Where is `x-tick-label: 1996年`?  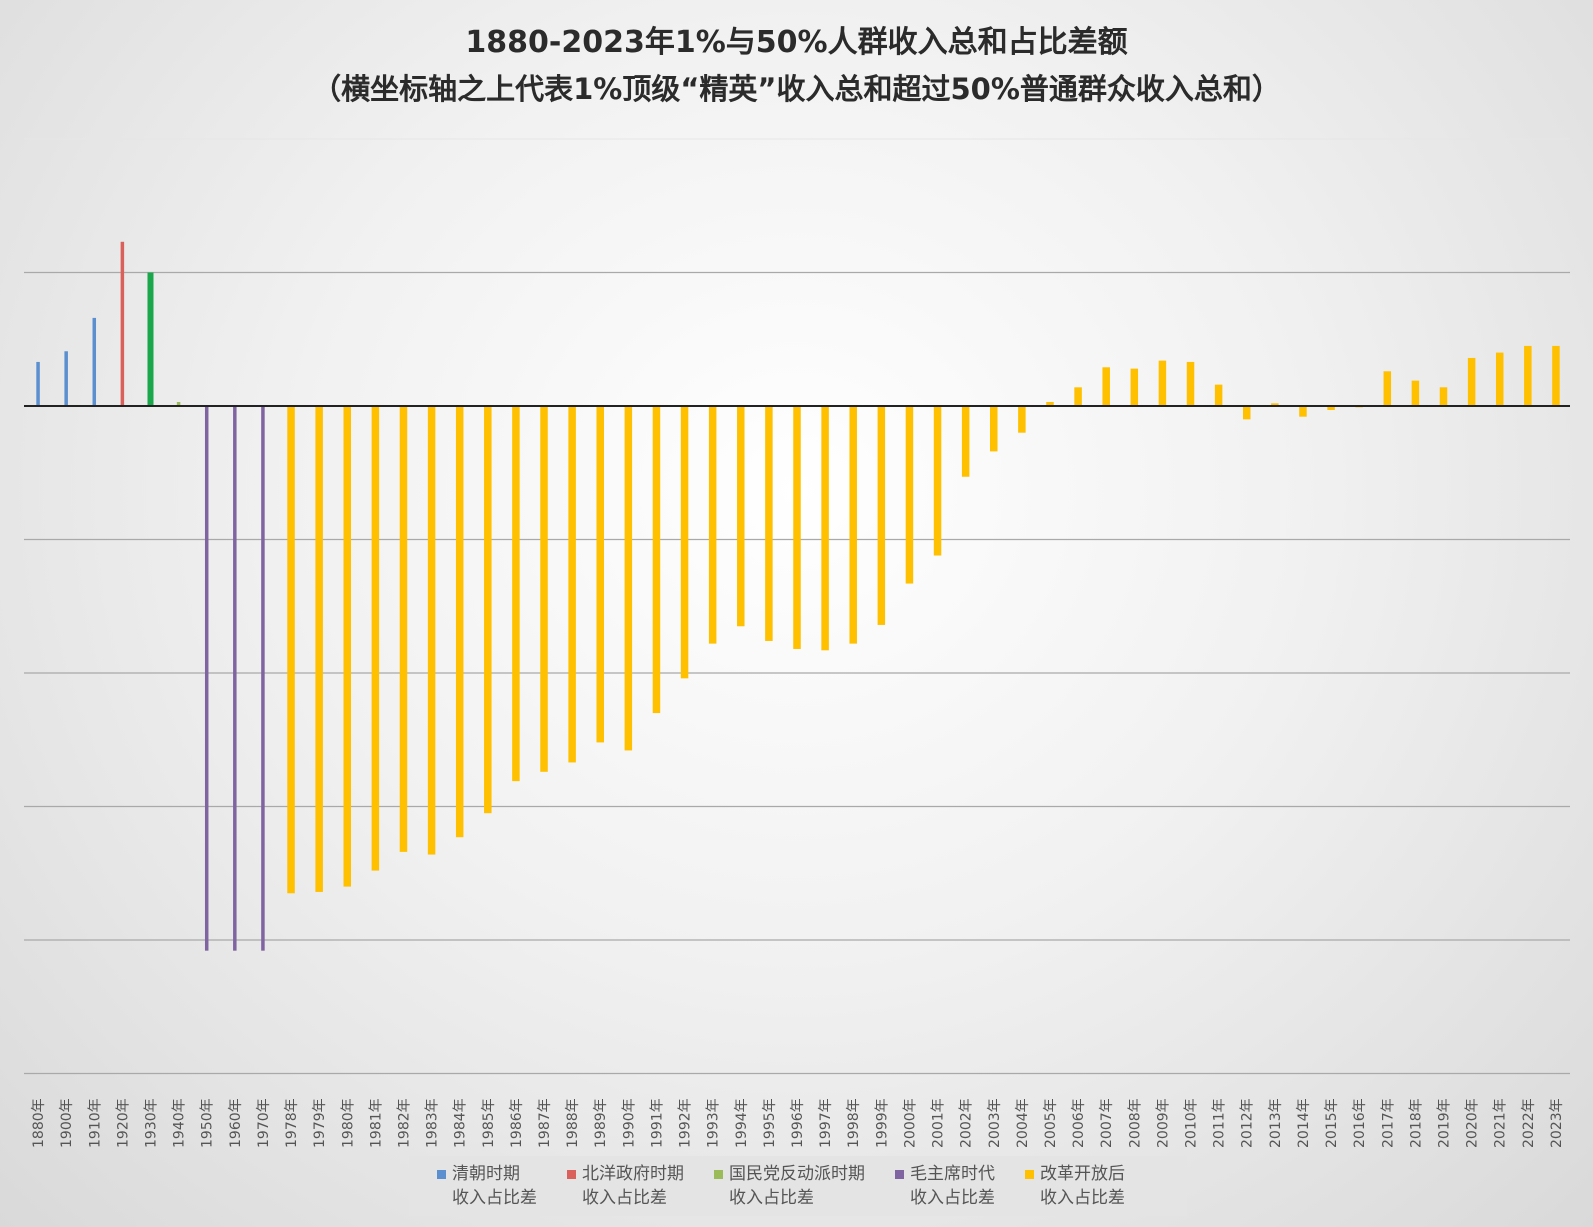 x-tick-label: 1996年 is located at coordinates (798, 1123).